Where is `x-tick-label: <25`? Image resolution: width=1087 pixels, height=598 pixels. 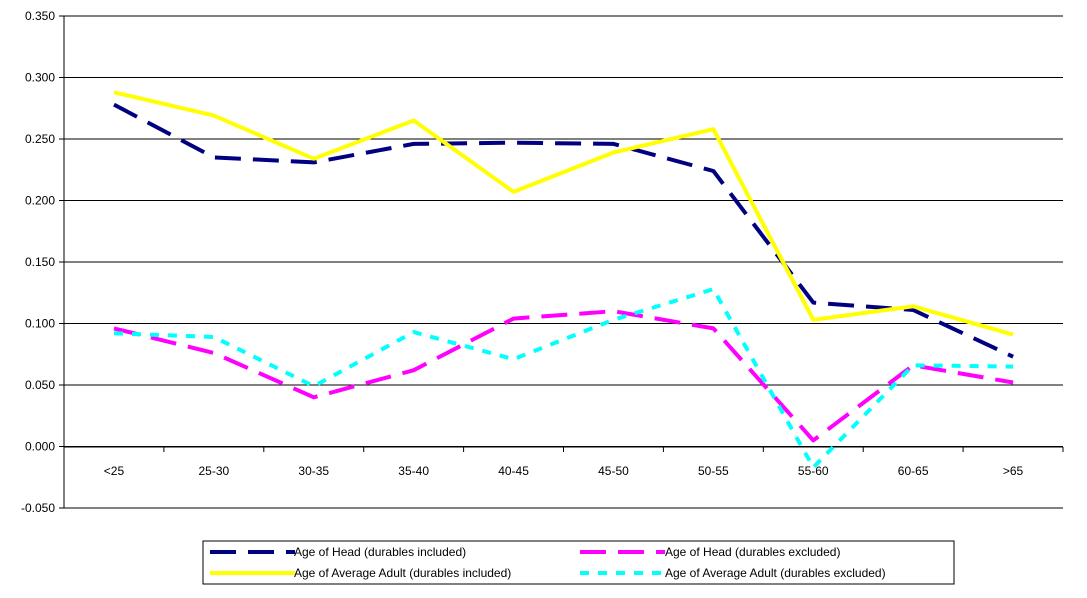 x-tick-label: <25 is located at coordinates (114, 471).